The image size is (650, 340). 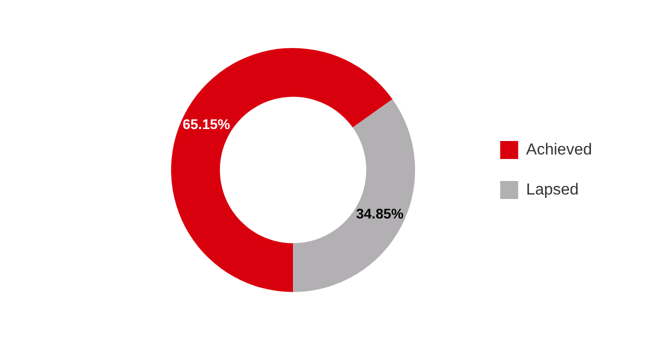 What do you see at coordinates (206, 124) in the screenshot?
I see `data-label: 65.15%` at bounding box center [206, 124].